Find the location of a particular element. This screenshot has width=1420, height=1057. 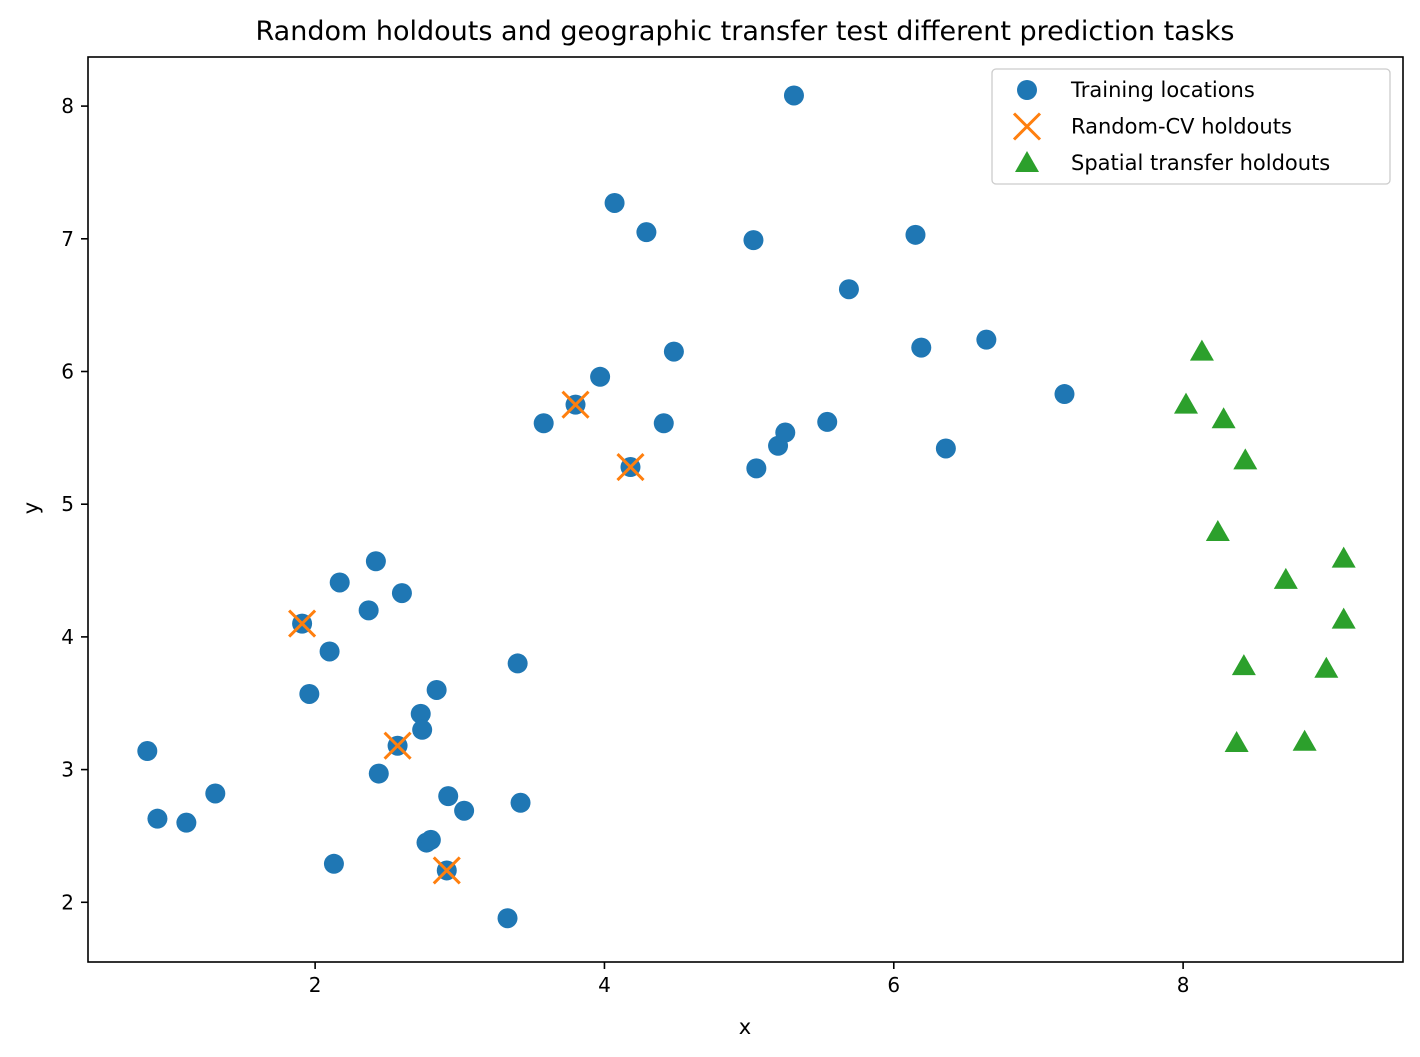

legend-label: Spatial transfer holdouts is located at coordinates (1200, 163).